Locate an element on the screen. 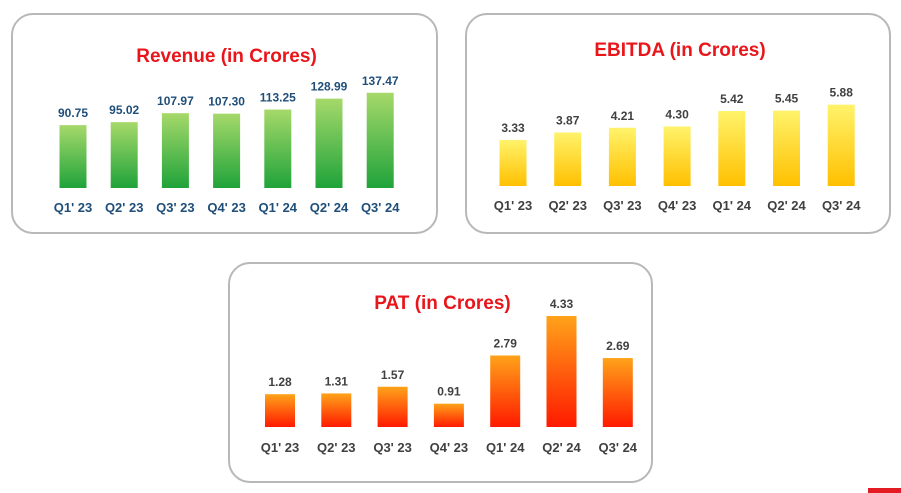 This screenshot has width=901, height=493. pat-value-label: 1.31 is located at coordinates (337, 381).